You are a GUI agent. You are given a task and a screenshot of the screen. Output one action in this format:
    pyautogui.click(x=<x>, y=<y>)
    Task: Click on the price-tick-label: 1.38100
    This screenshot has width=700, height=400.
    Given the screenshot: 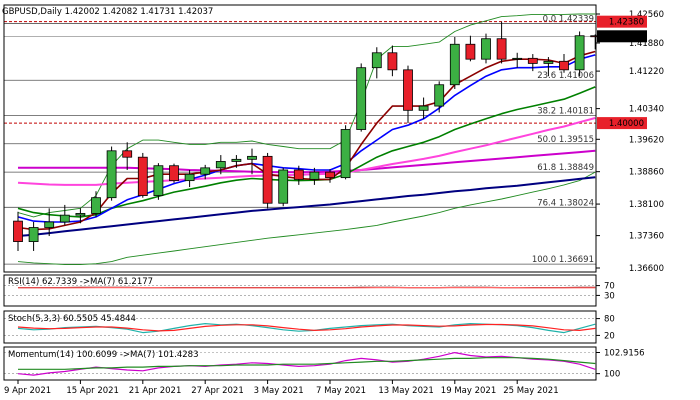 What is the action you would take?
    pyautogui.click(x=646, y=205)
    